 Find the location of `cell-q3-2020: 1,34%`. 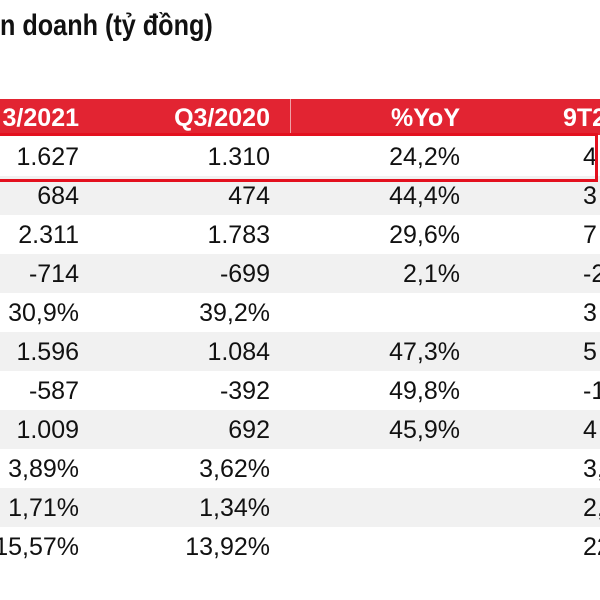

cell-q3-2020: 1,34% is located at coordinates (234, 508).